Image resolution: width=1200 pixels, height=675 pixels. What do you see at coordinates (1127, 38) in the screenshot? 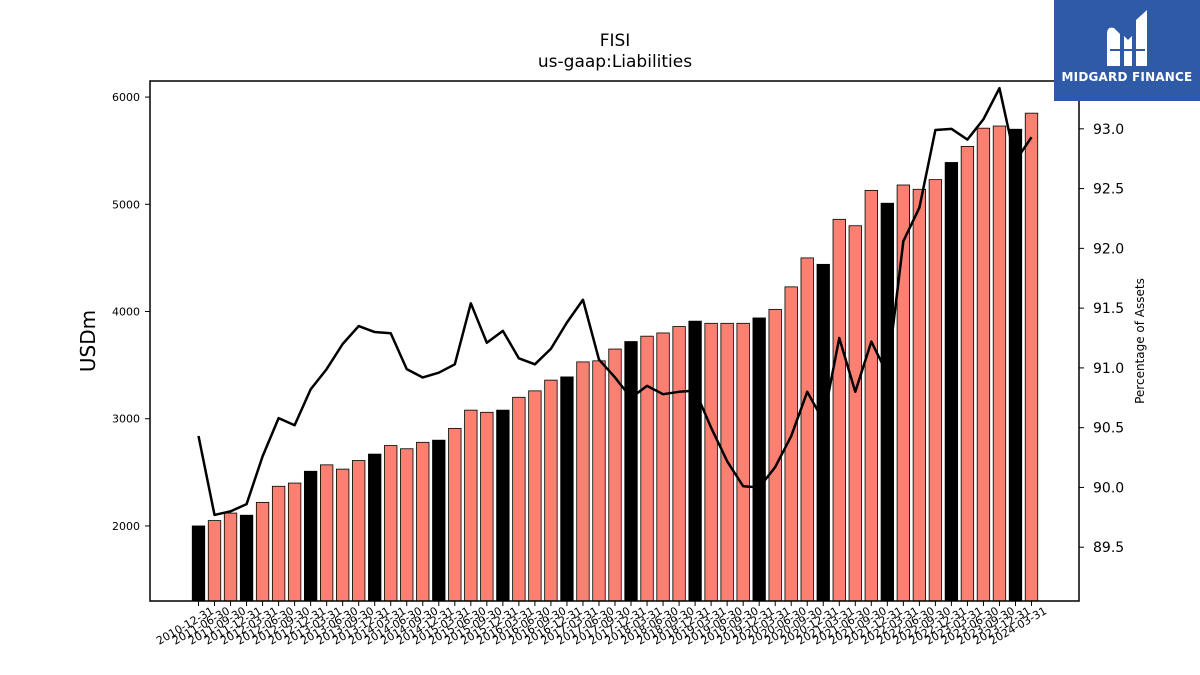
I see `logo-icon` at bounding box center [1127, 38].